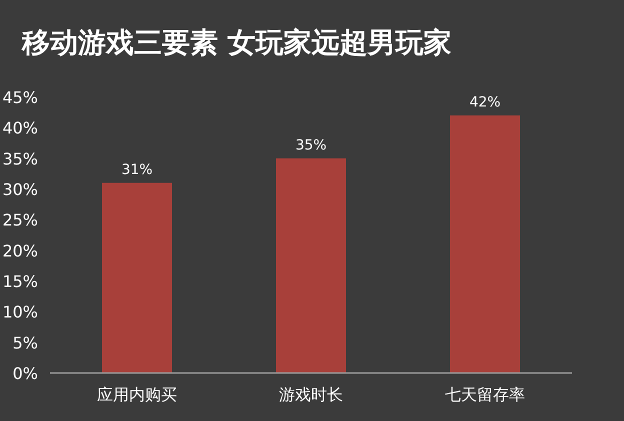 The image size is (624, 421). I want to click on data-label: 35%, so click(311, 145).